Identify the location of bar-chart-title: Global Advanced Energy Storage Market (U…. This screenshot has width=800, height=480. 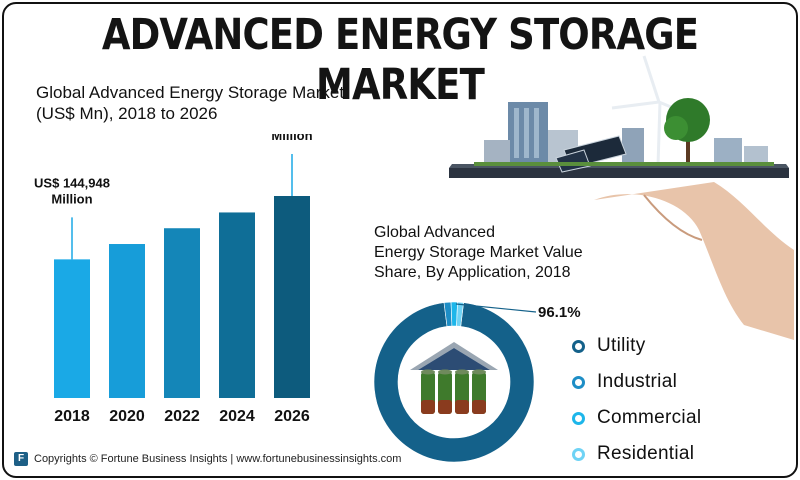
(190, 103).